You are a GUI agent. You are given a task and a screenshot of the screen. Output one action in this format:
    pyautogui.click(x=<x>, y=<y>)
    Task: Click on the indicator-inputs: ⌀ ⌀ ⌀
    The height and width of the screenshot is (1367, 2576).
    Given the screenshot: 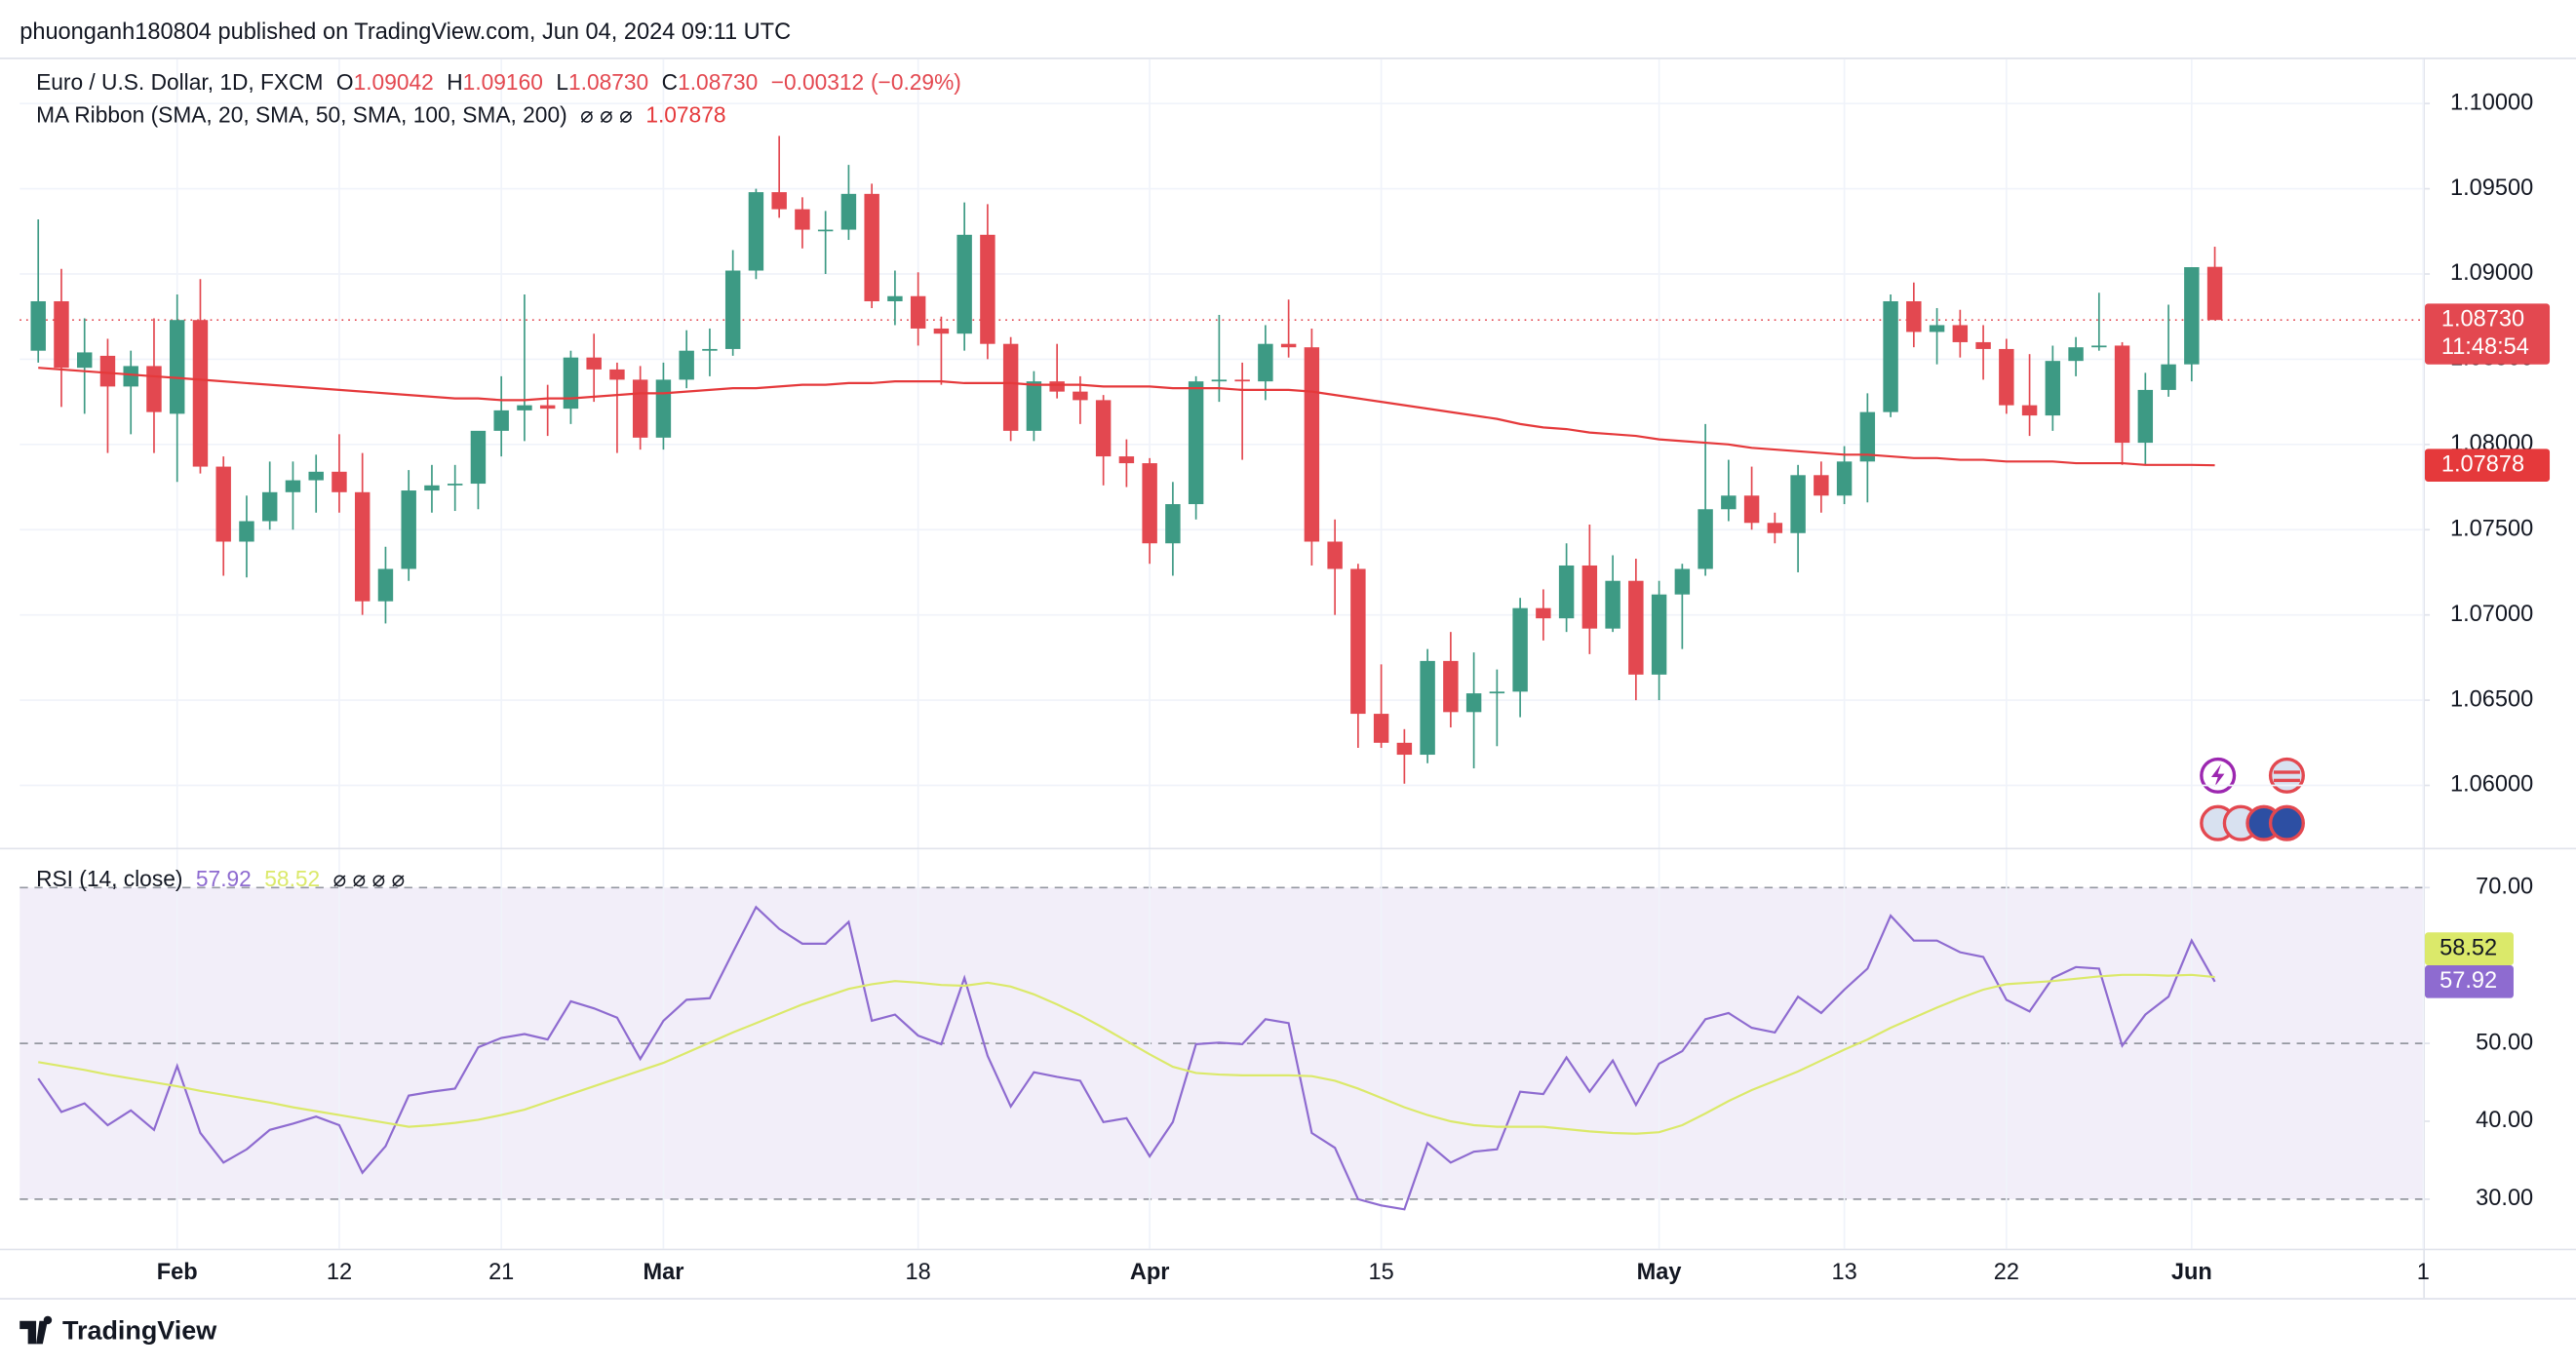 What is the action you would take?
    pyautogui.click(x=606, y=115)
    